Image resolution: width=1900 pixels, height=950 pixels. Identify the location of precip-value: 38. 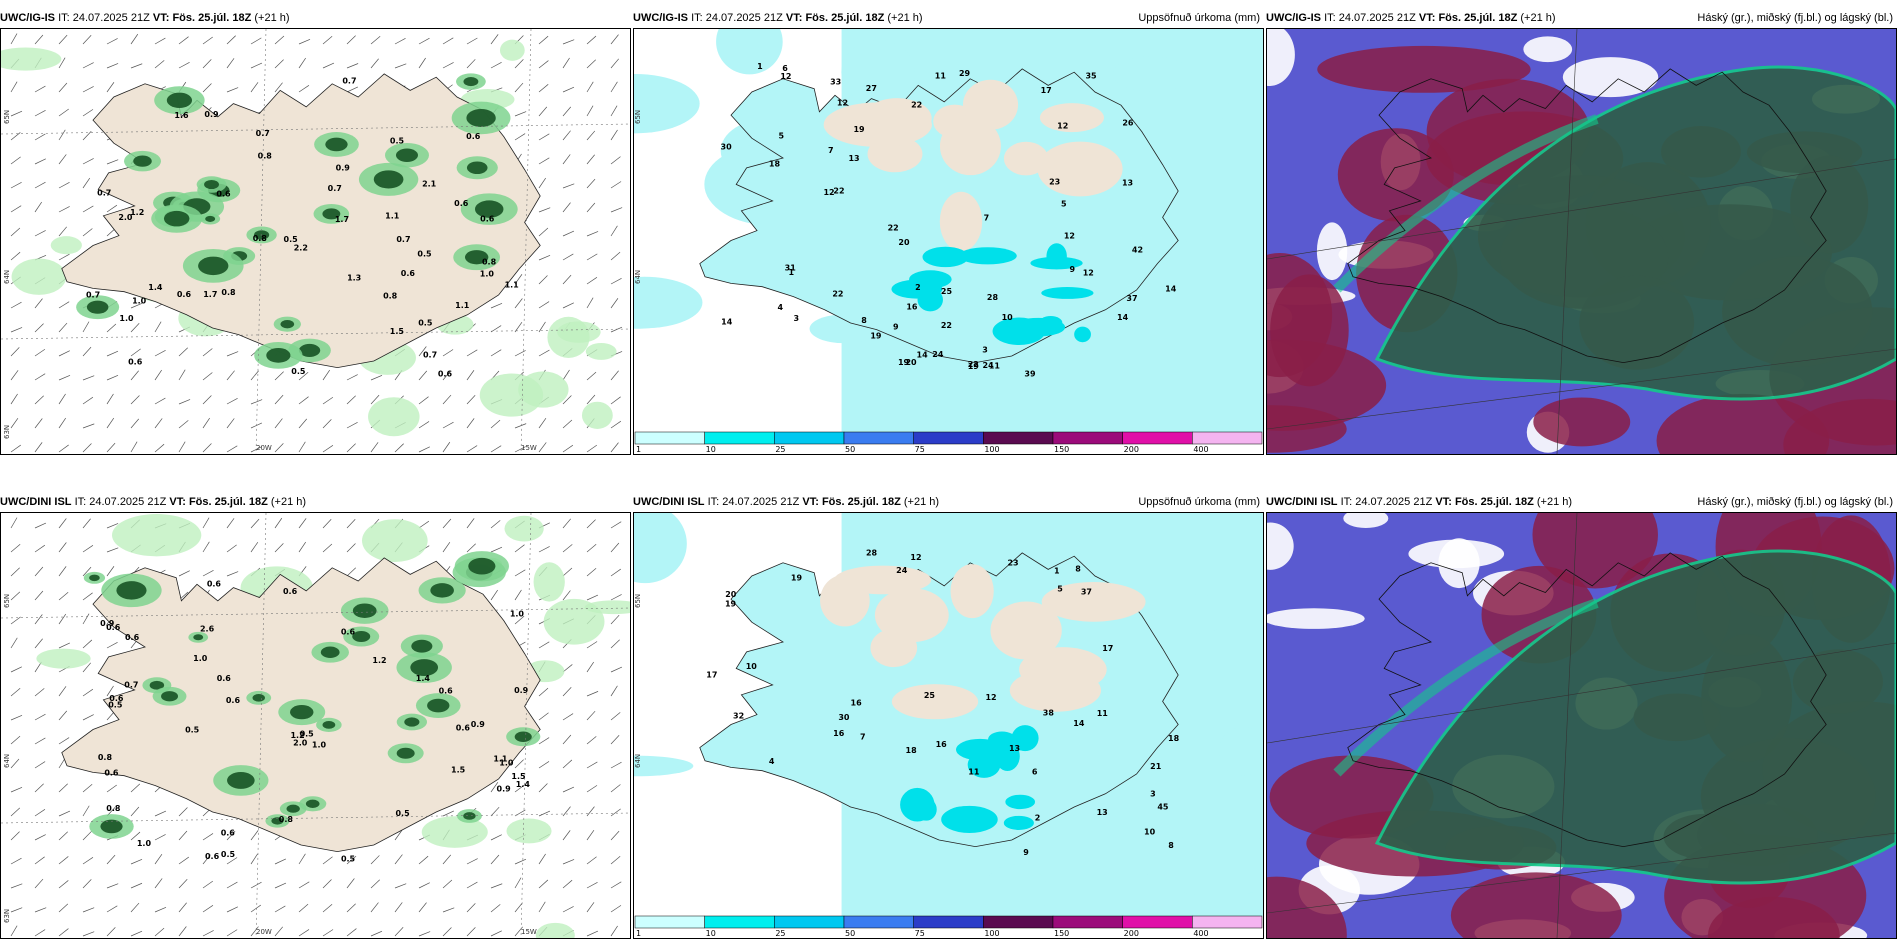
(1049, 713).